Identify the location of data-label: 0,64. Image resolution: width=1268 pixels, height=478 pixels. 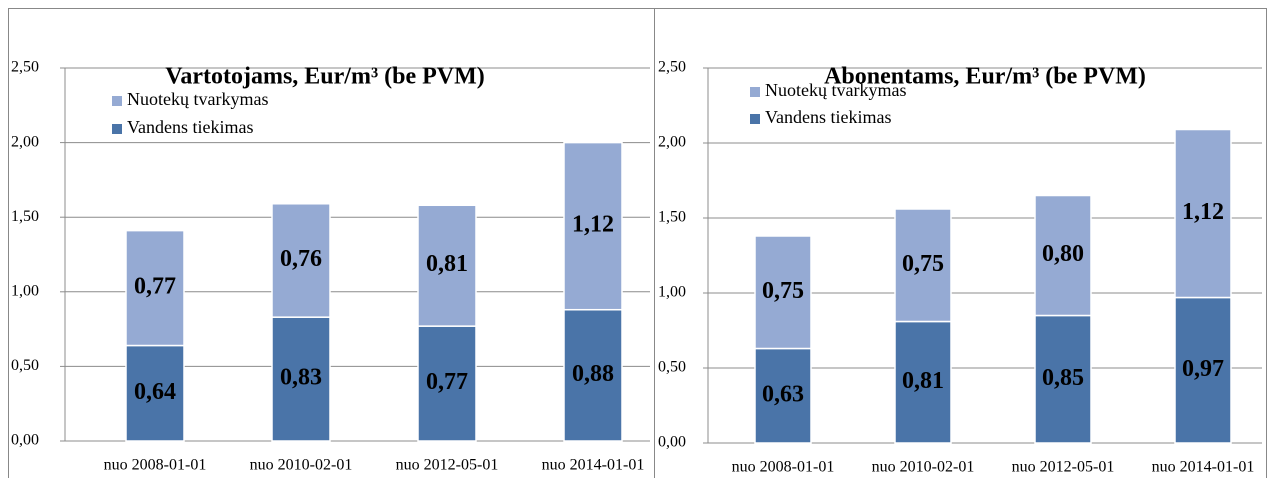
(155, 392).